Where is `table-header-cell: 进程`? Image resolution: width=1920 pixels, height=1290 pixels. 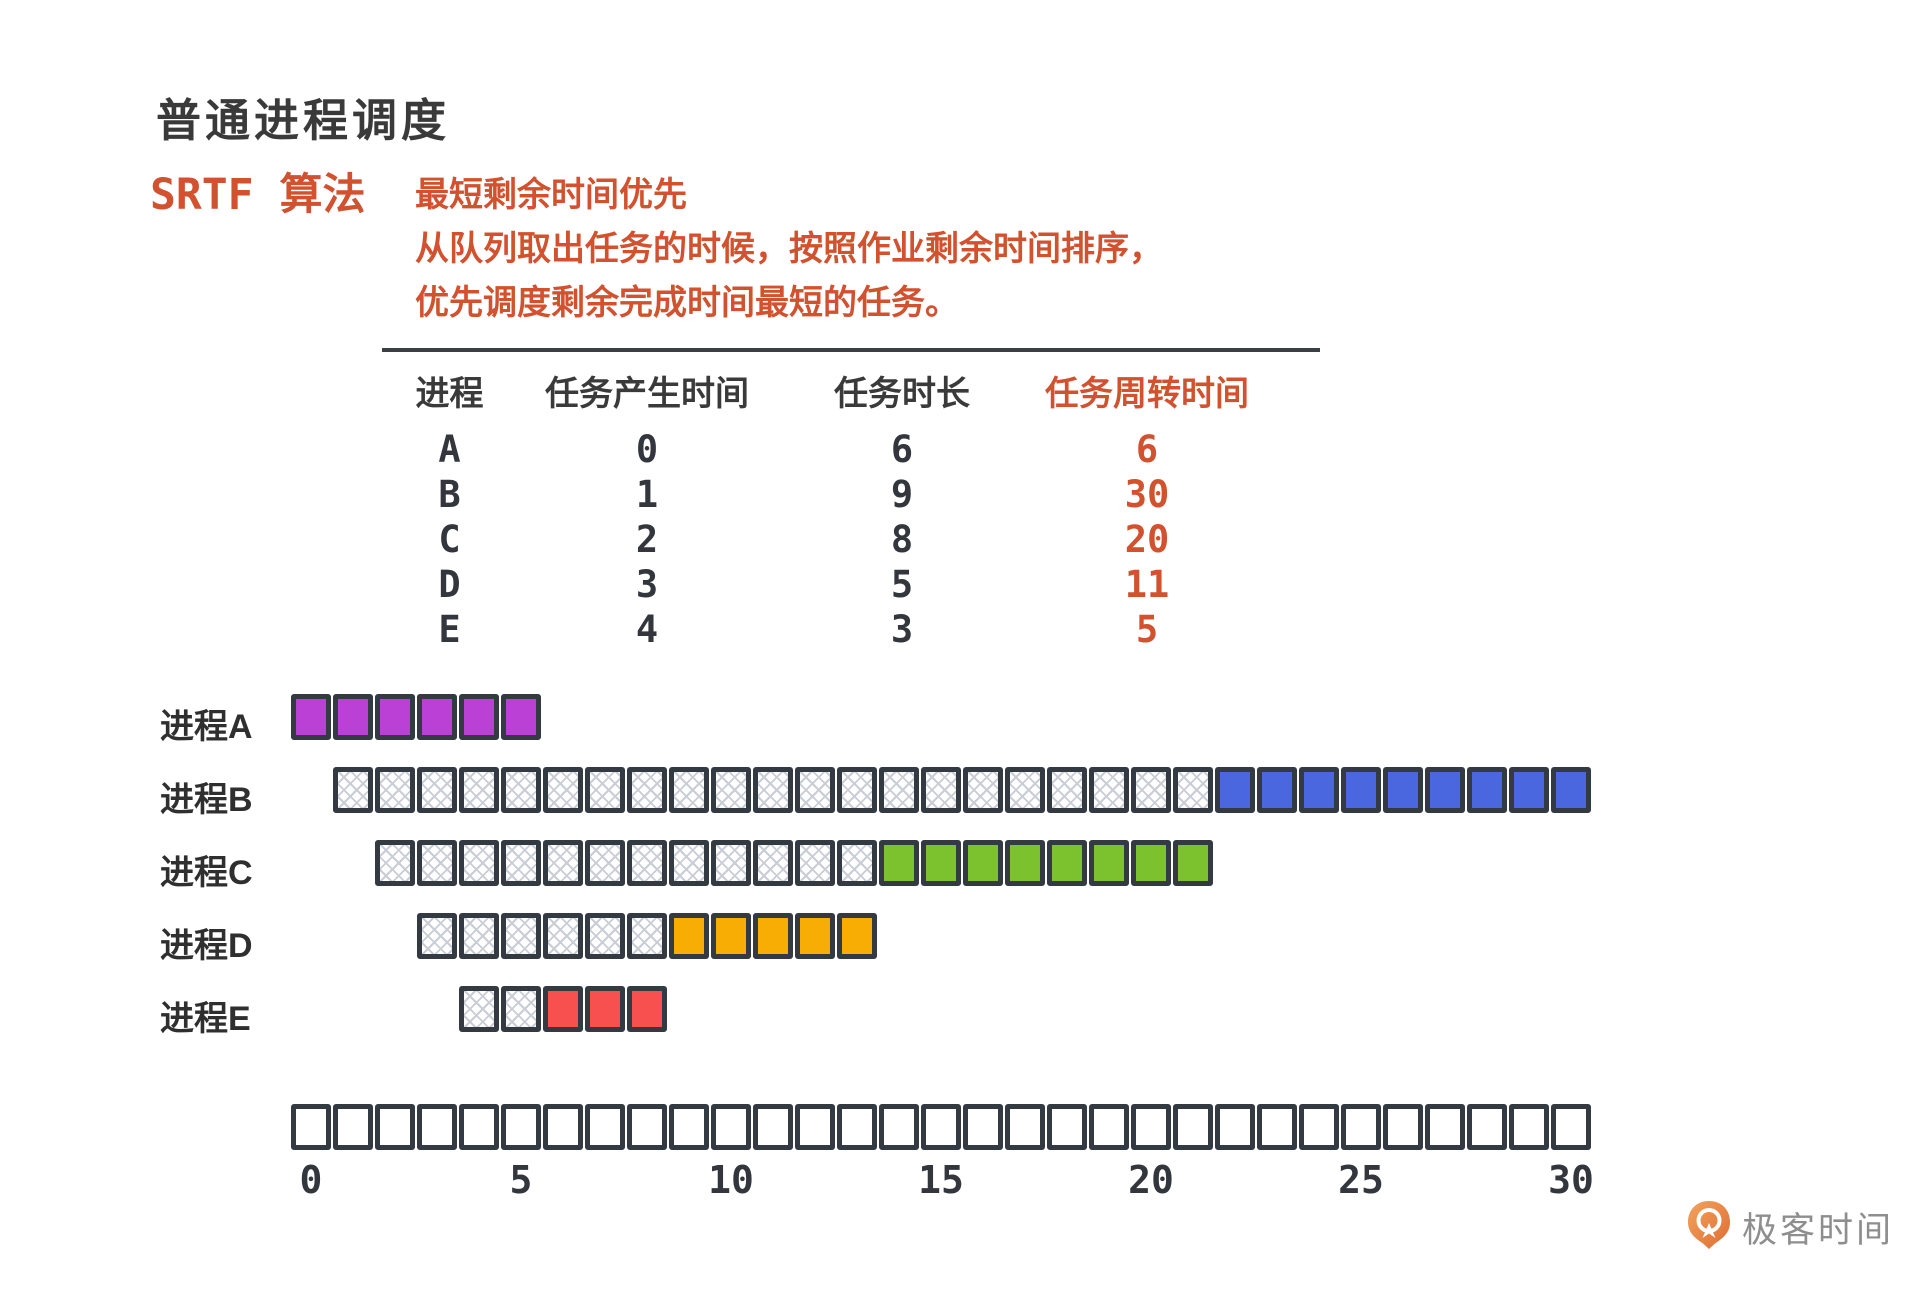 table-header-cell: 进程 is located at coordinates (449, 394).